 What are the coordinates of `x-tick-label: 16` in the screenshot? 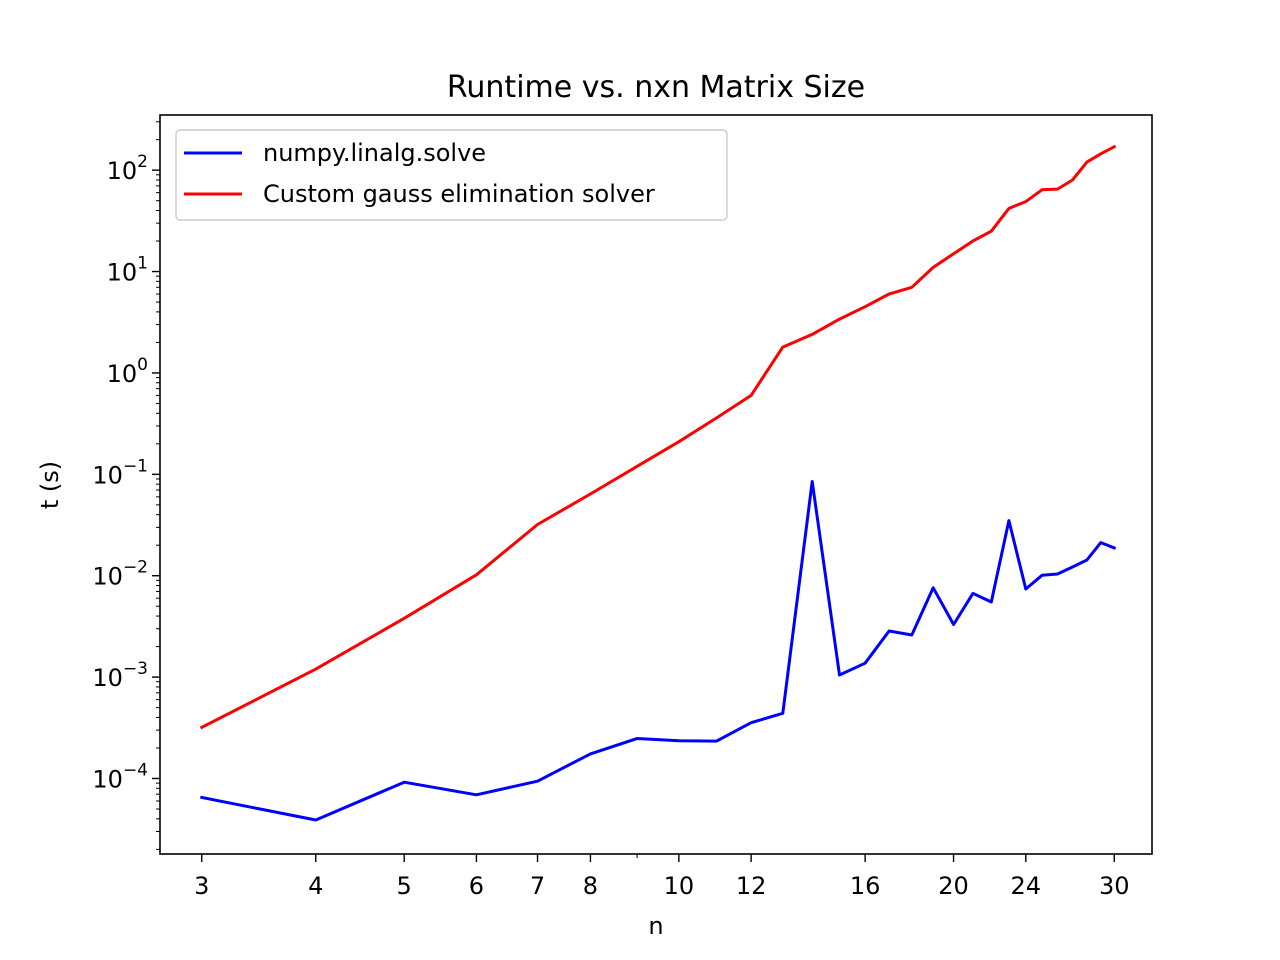 It's located at (865, 886).